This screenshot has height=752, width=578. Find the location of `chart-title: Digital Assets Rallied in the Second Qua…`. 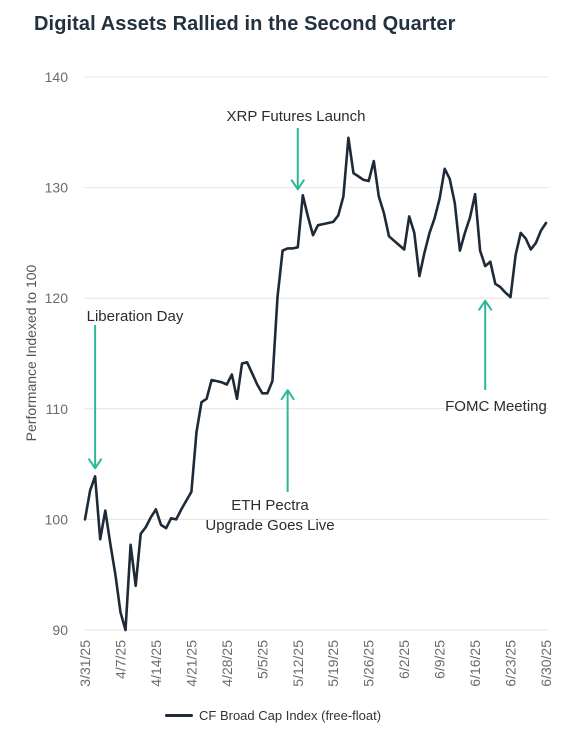

chart-title: Digital Assets Rallied in the Second Qua… is located at coordinates (245, 24).